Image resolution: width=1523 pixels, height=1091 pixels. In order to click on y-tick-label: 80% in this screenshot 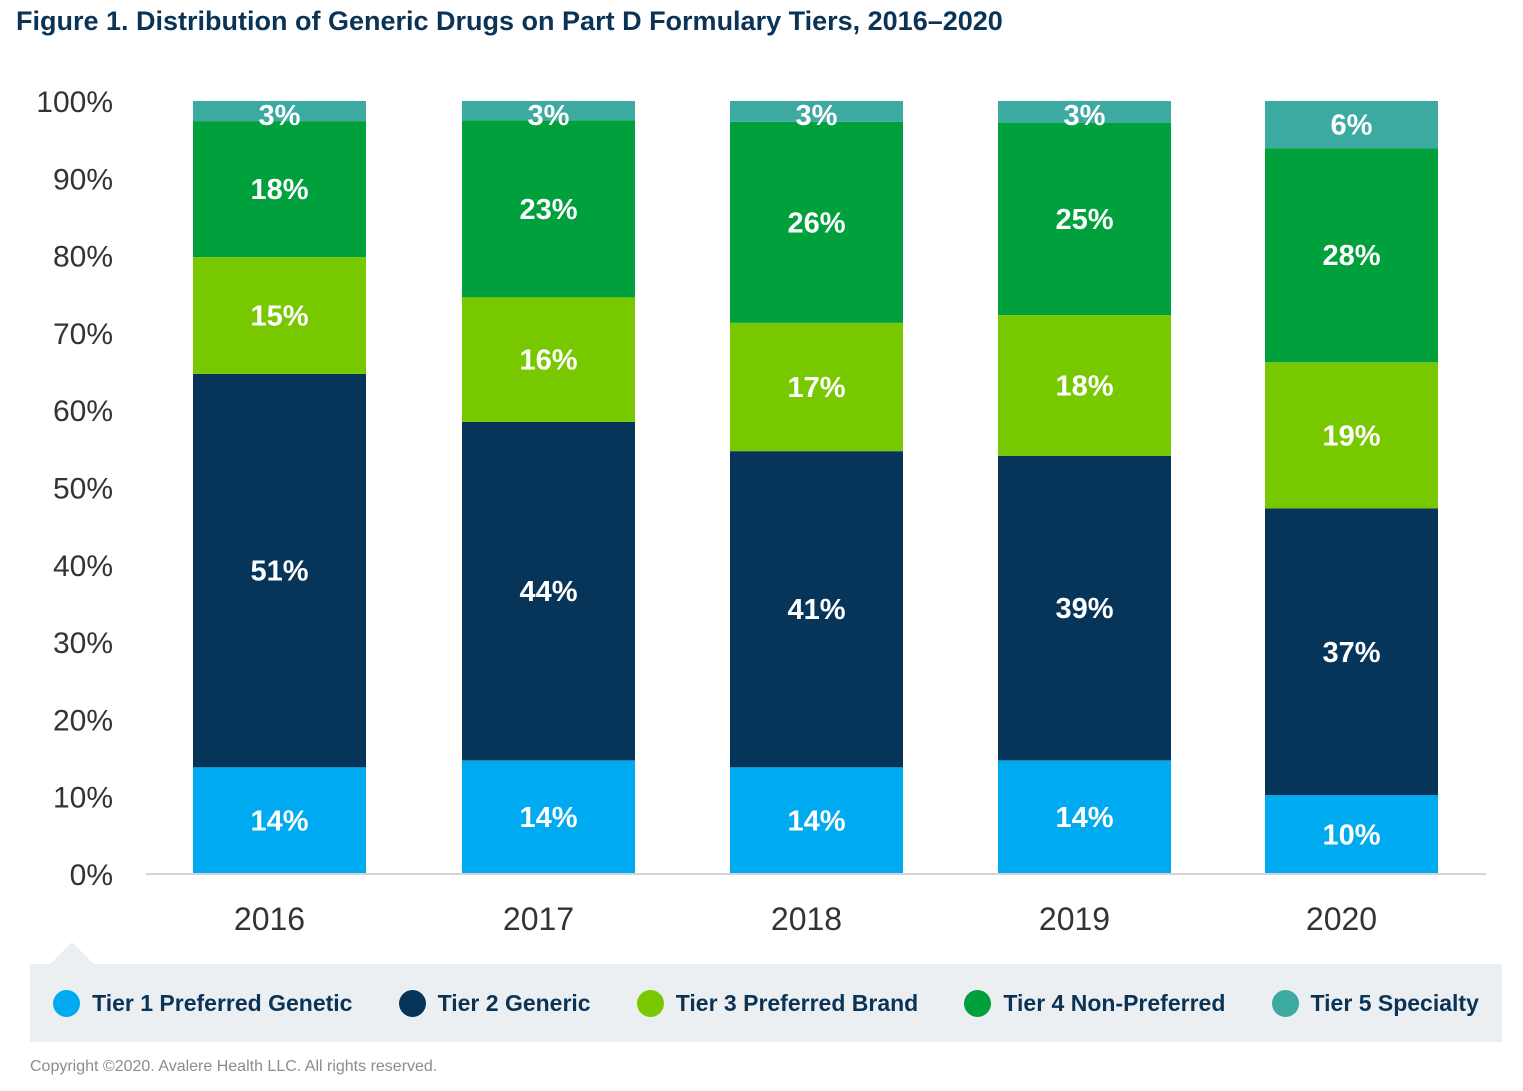, I will do `click(83, 257)`.